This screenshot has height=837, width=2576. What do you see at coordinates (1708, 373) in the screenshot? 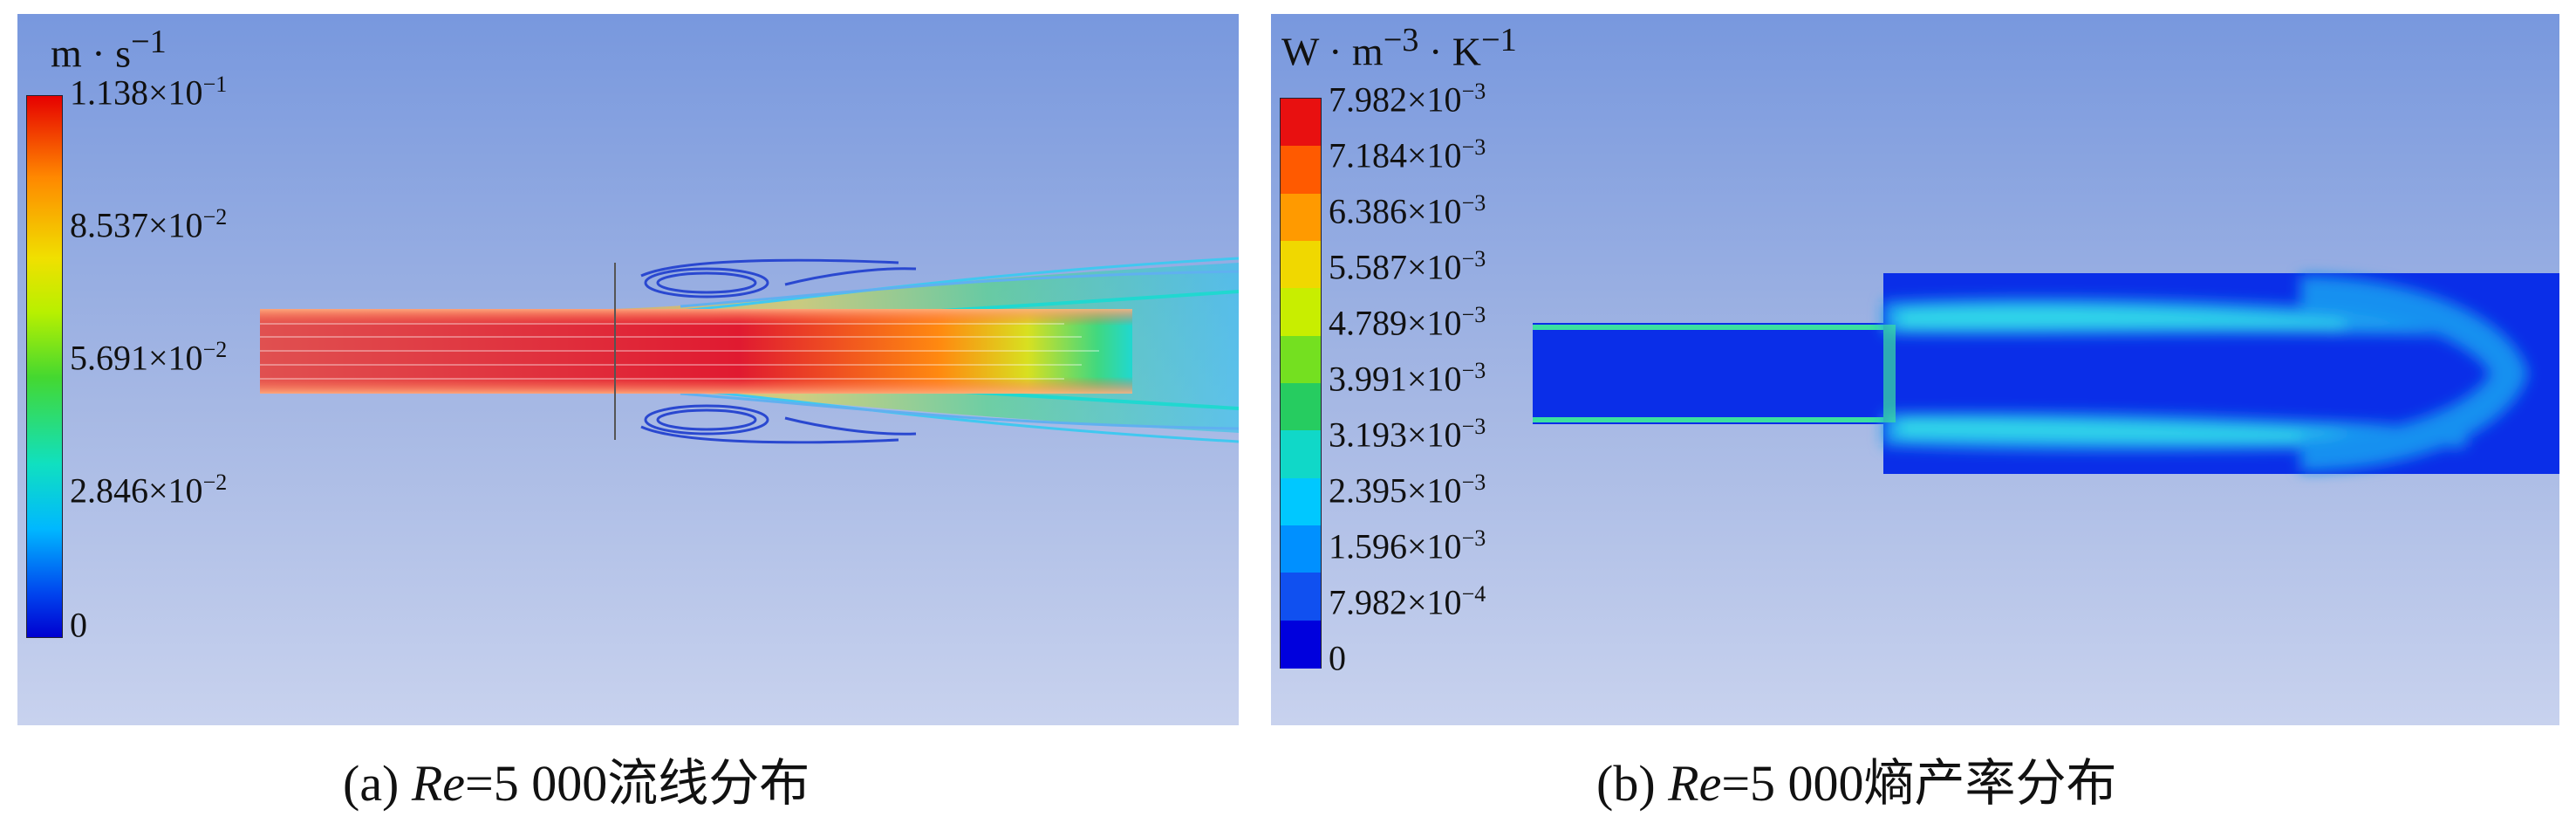
I see `inlet-channel` at bounding box center [1708, 373].